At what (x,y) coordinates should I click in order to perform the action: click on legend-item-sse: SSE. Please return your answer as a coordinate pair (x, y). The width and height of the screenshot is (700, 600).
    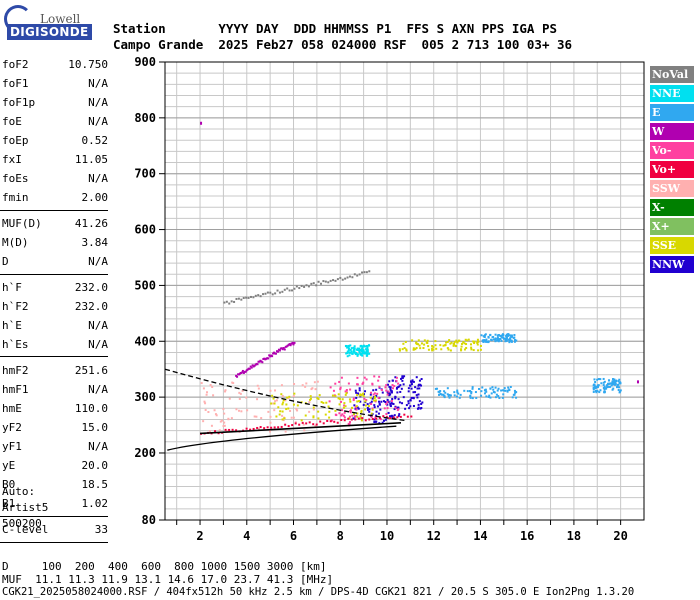
    Looking at the image, I should click on (672, 245).